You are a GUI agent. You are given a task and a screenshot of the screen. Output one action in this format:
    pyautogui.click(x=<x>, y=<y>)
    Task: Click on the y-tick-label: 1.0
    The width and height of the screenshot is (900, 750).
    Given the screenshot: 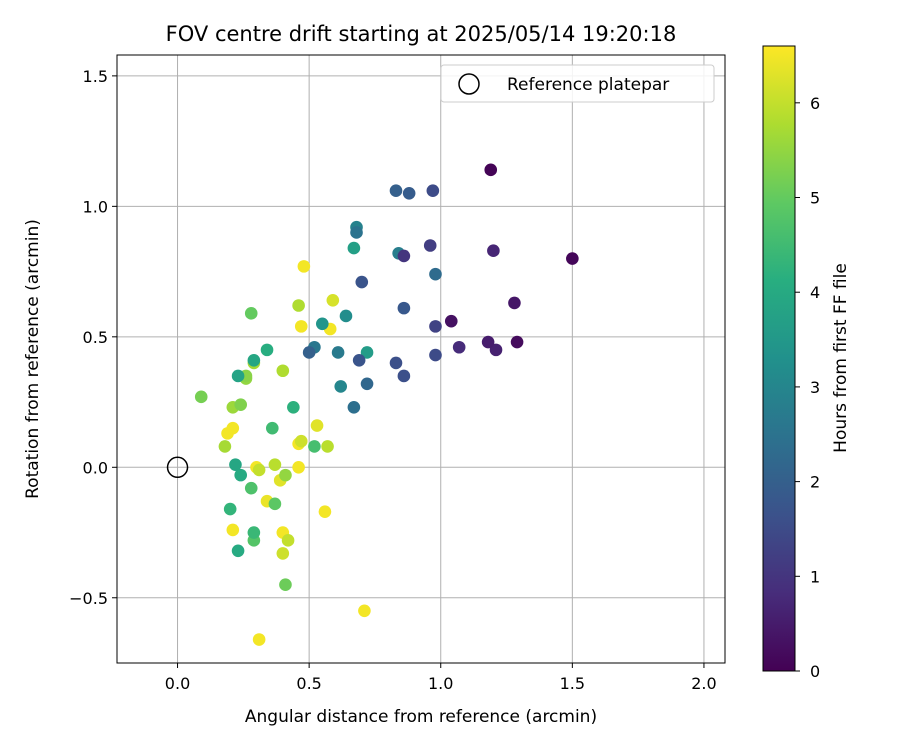 What is the action you would take?
    pyautogui.click(x=95, y=206)
    